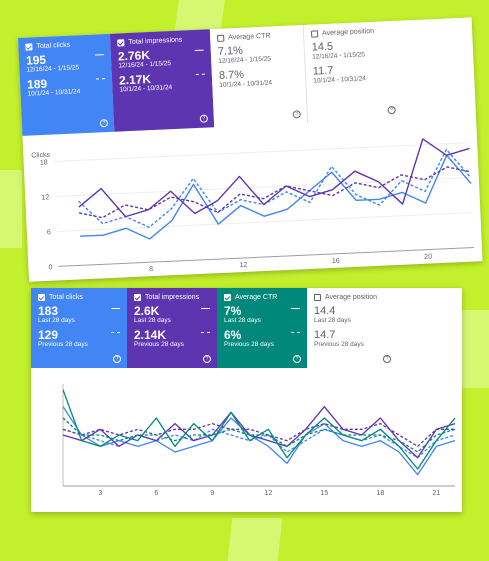  I want to click on y-tick-label: 0, so click(50, 267).